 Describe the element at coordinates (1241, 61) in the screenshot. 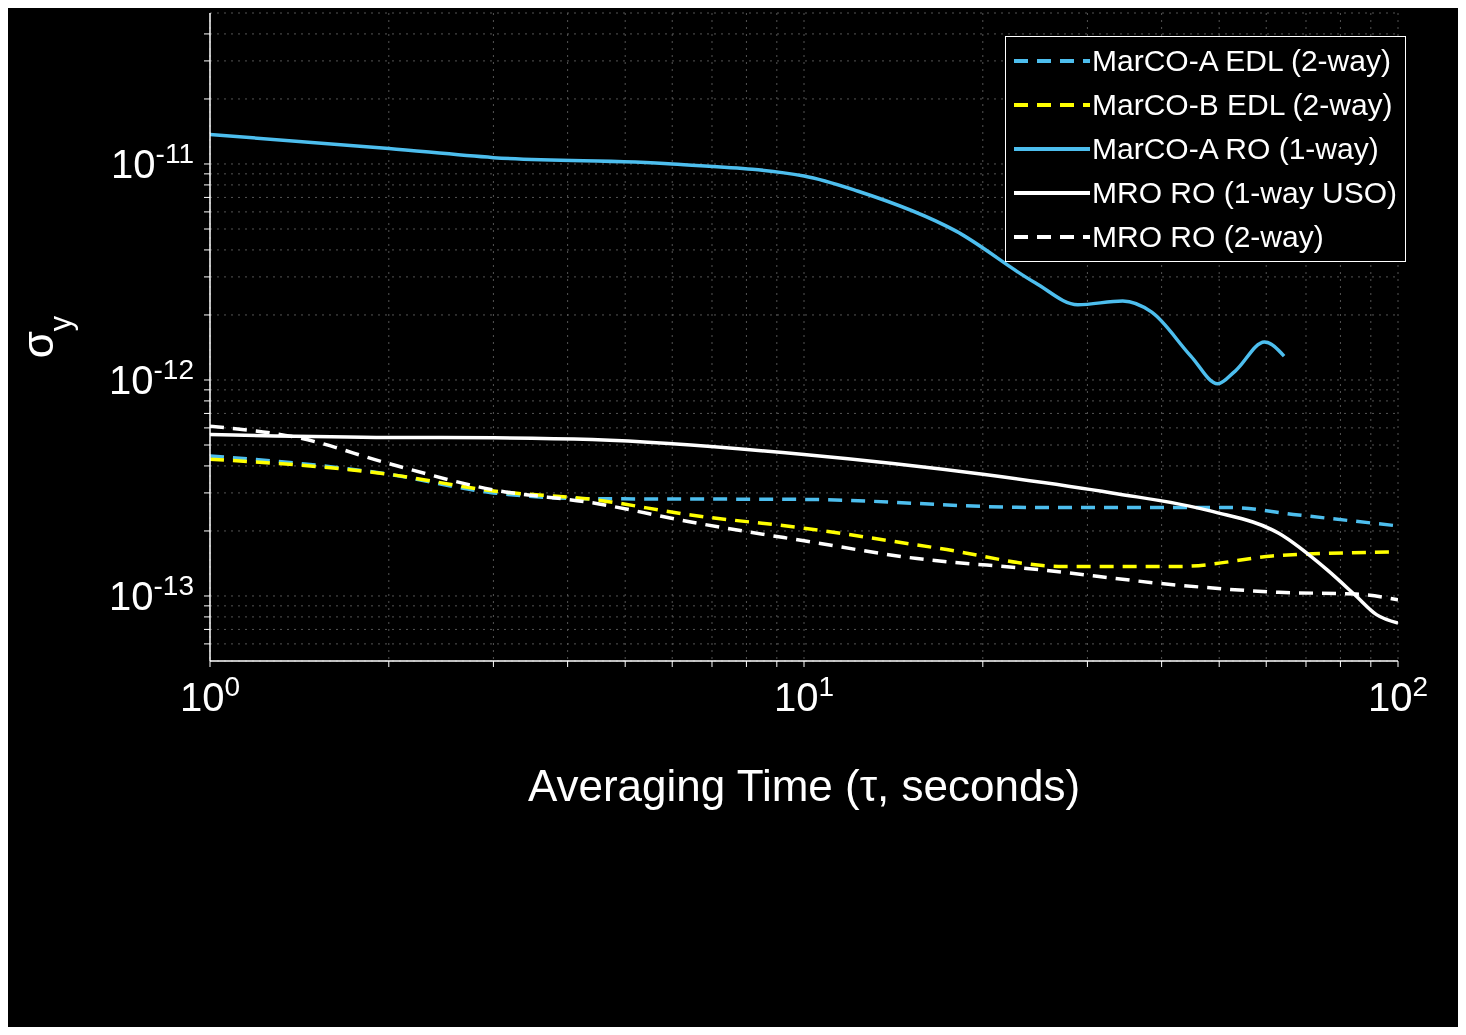

I see `legend-label: MarCO-A EDL (2-way)` at that location.